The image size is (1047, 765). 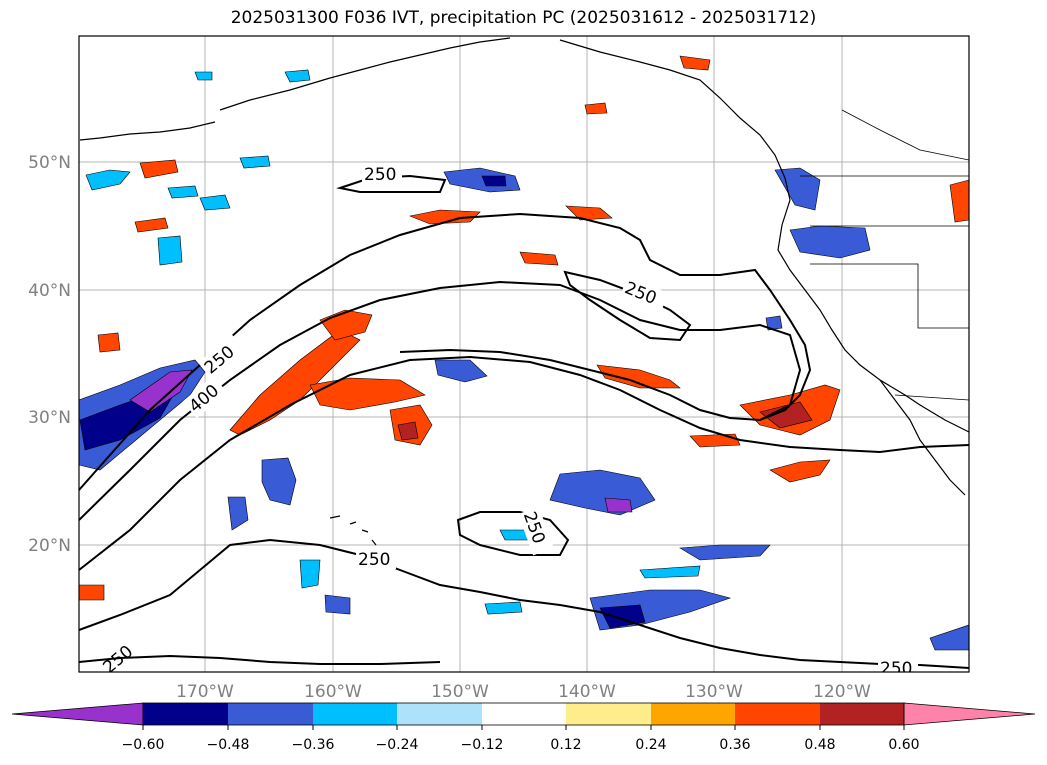 I want to click on lon-label: 130°W, so click(x=714, y=692).